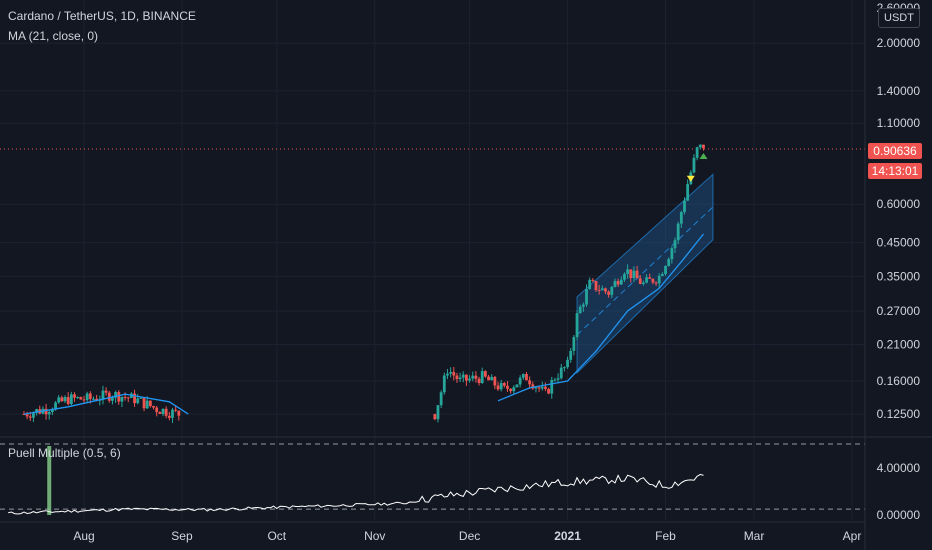 The width and height of the screenshot is (932, 550). I want to click on time-axis-label: Mar, so click(754, 536).